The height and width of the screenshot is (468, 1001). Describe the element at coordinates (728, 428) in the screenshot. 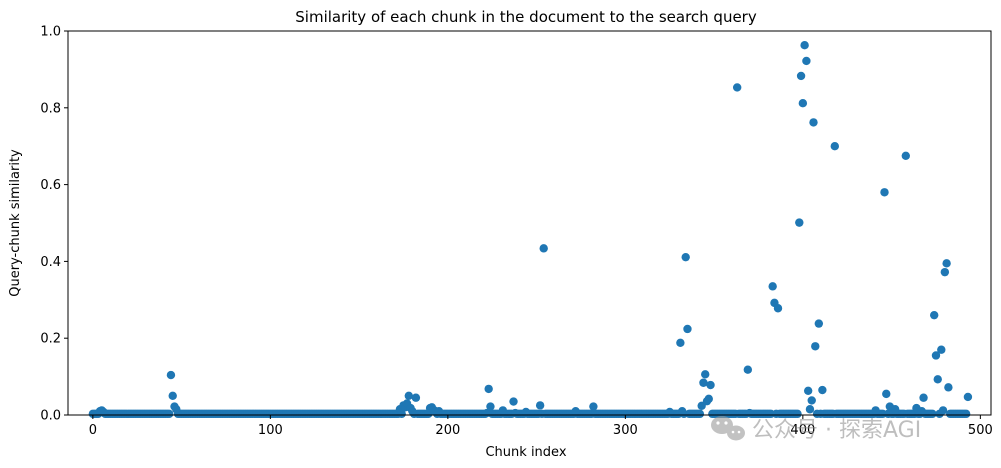

I see `wechat-icon` at that location.